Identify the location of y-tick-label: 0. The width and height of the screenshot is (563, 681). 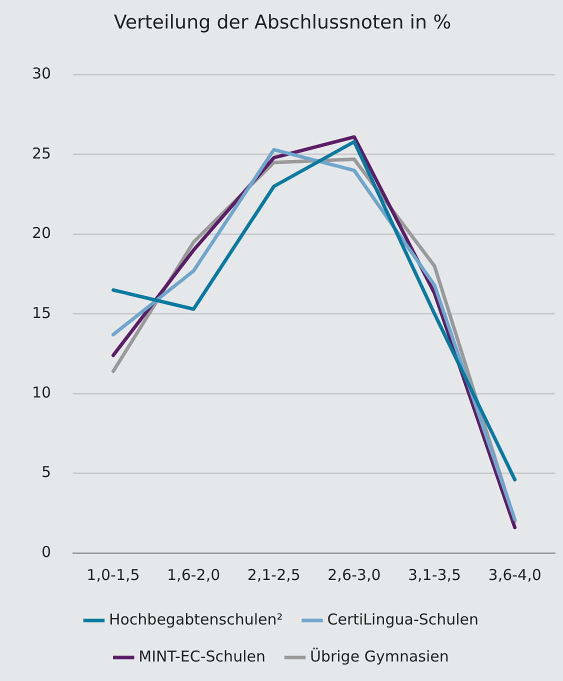
(47, 551).